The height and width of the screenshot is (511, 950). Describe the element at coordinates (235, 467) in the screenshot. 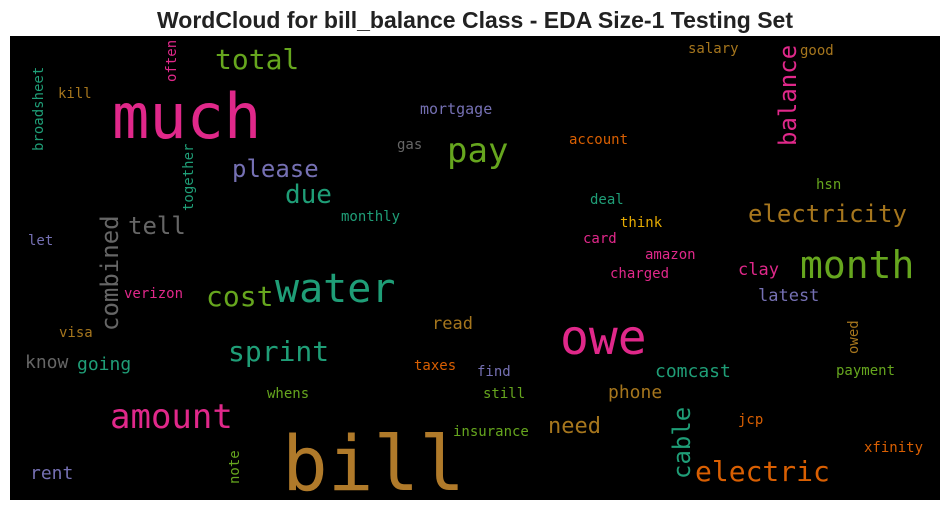

I see `word-note: note` at that location.